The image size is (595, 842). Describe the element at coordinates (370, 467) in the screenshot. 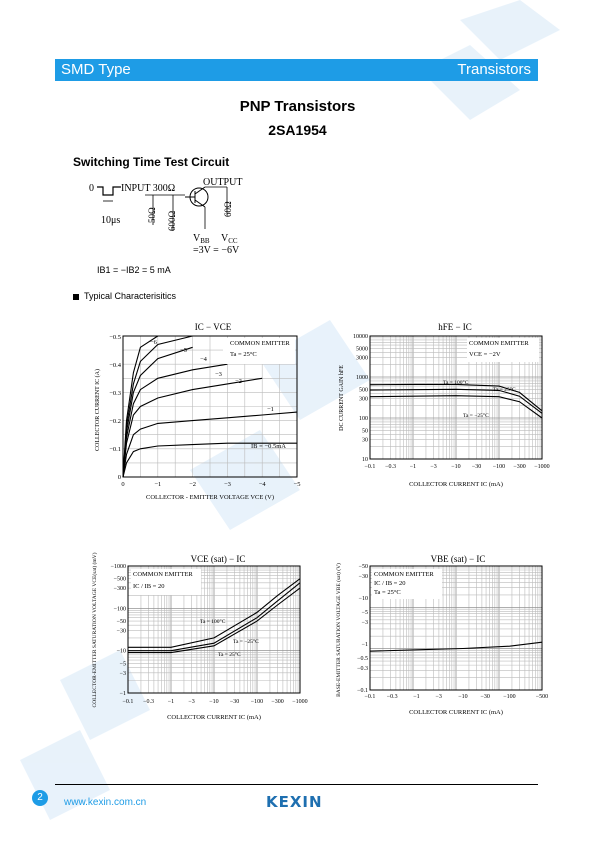

I see `c2-xtick-0: −0.1` at that location.